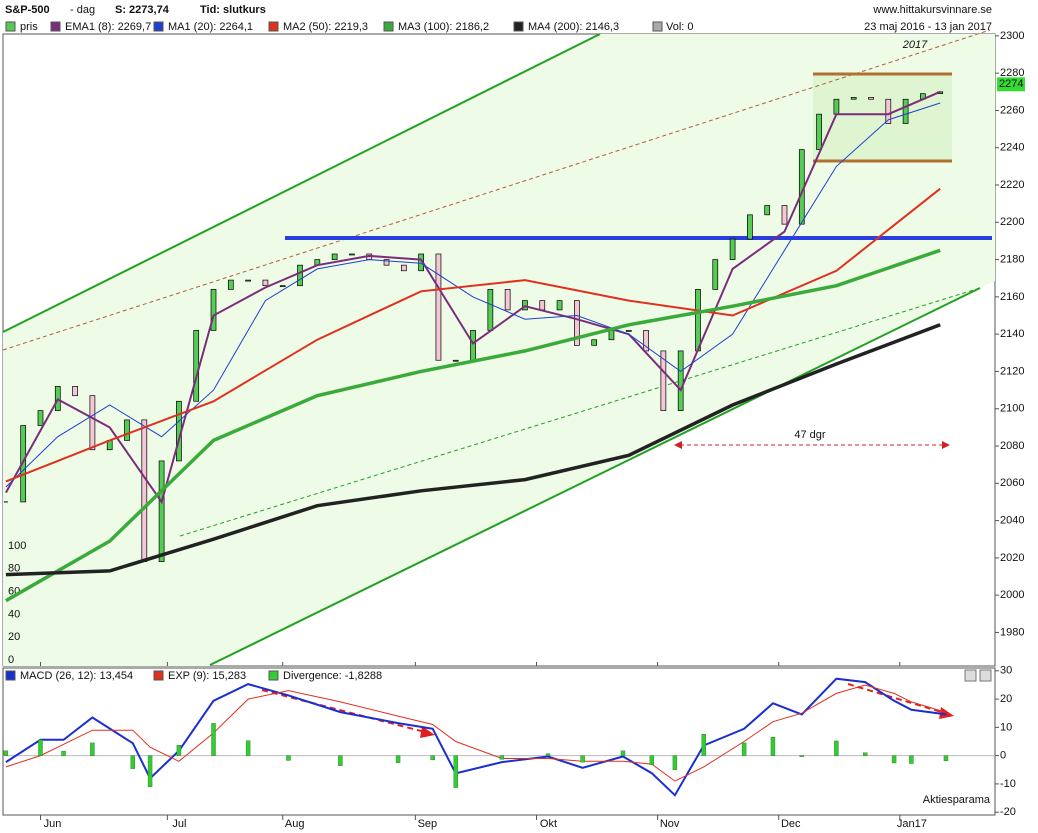 Image resolution: width=1038 pixels, height=833 pixels. I want to click on legend-label: MA3 (100): 2186,2, so click(443, 27).